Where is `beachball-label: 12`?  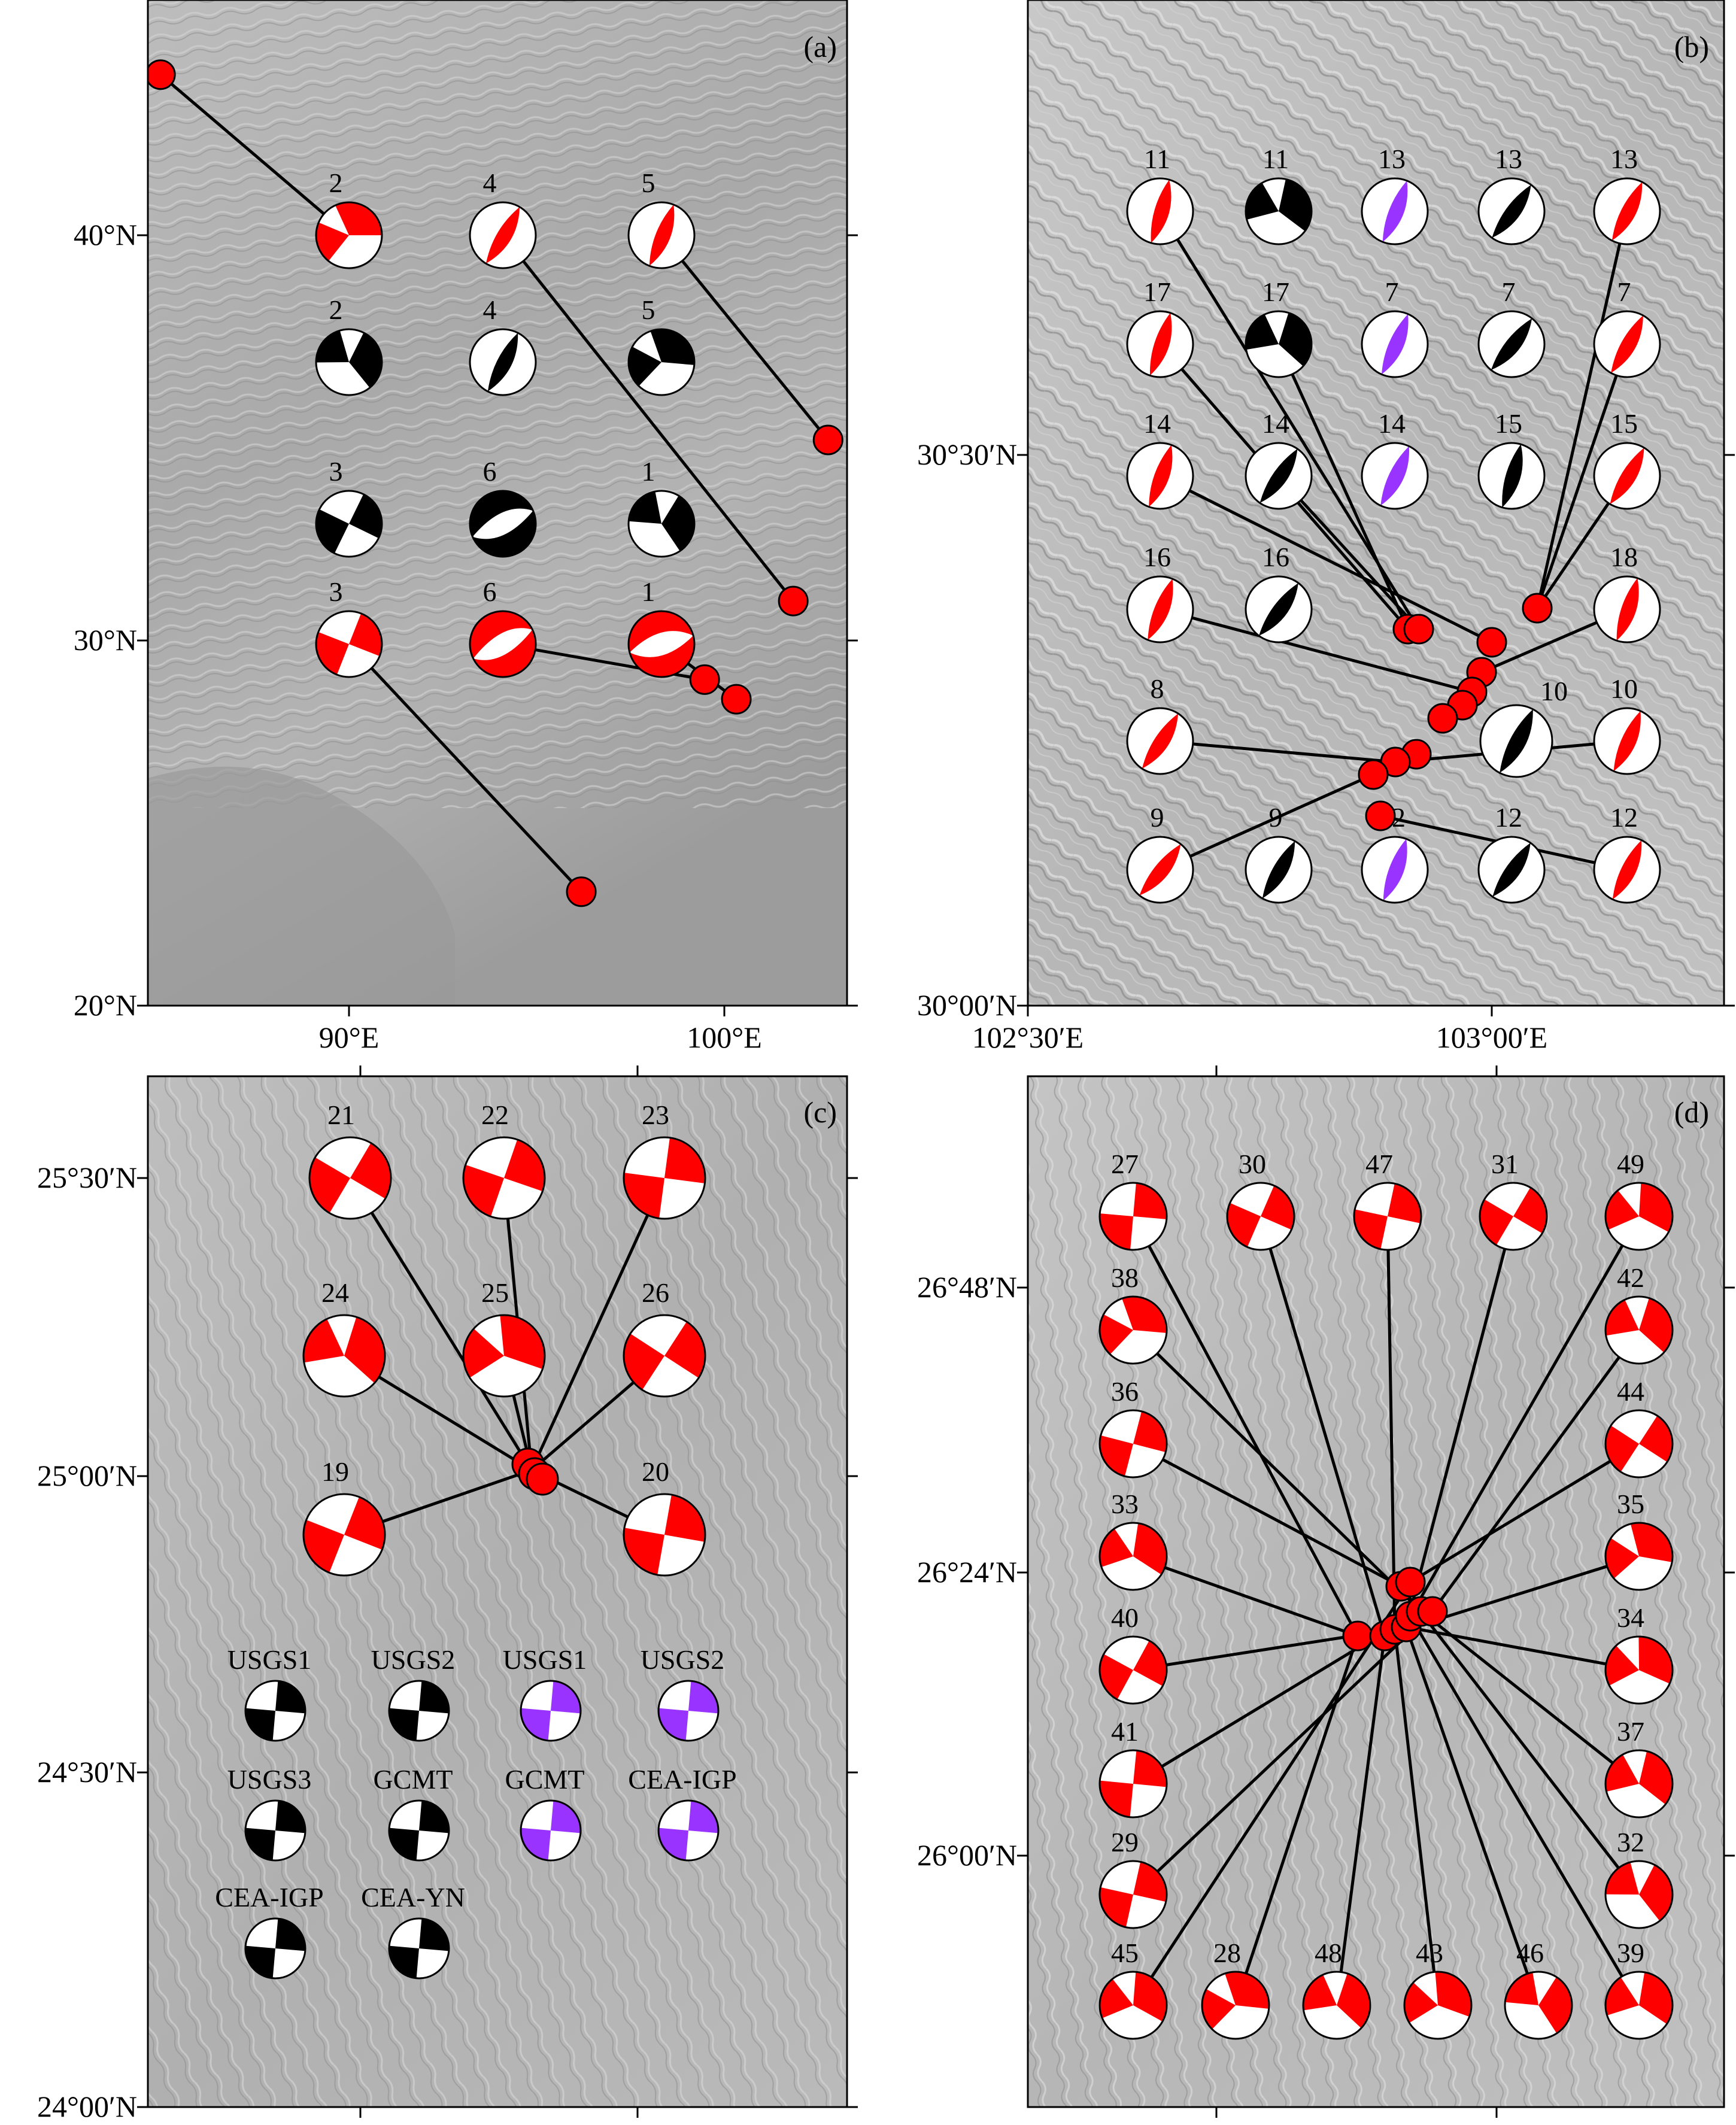 beachball-label: 12 is located at coordinates (1509, 817).